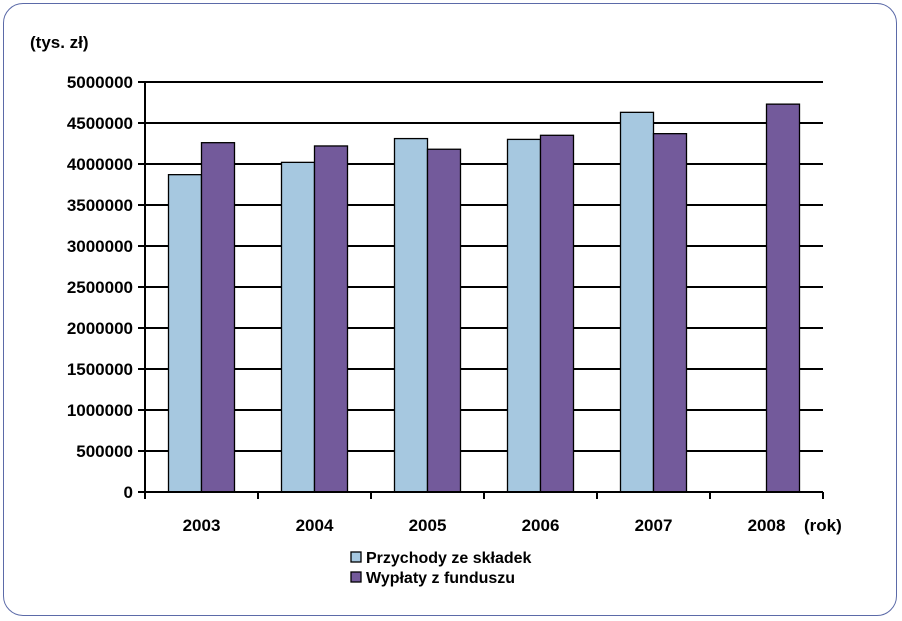 The image size is (902, 621). What do you see at coordinates (100, 164) in the screenshot?
I see `y-tick-label: 4000000` at bounding box center [100, 164].